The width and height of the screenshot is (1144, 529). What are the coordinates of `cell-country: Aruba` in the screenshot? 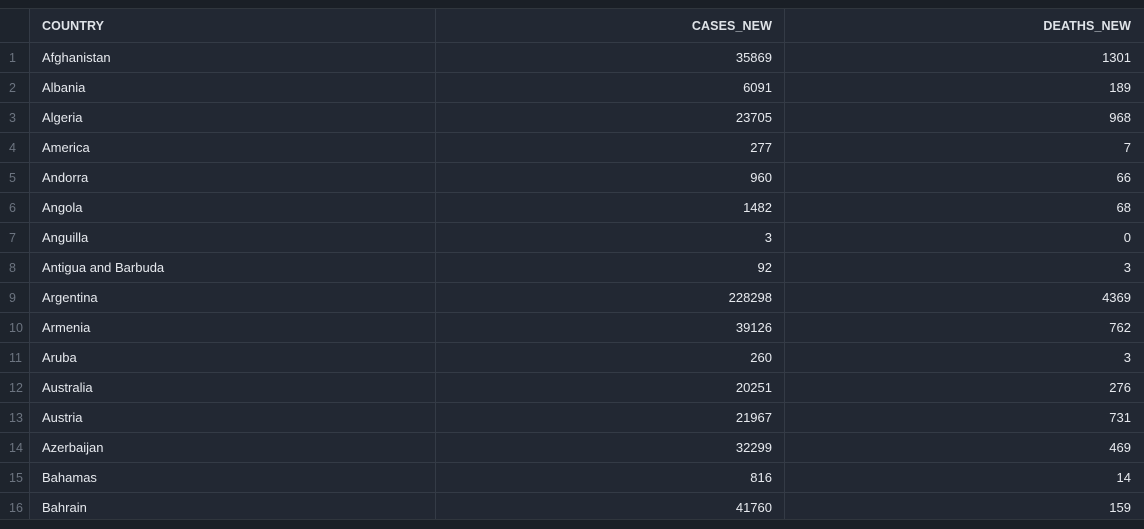 It's located at (233, 357).